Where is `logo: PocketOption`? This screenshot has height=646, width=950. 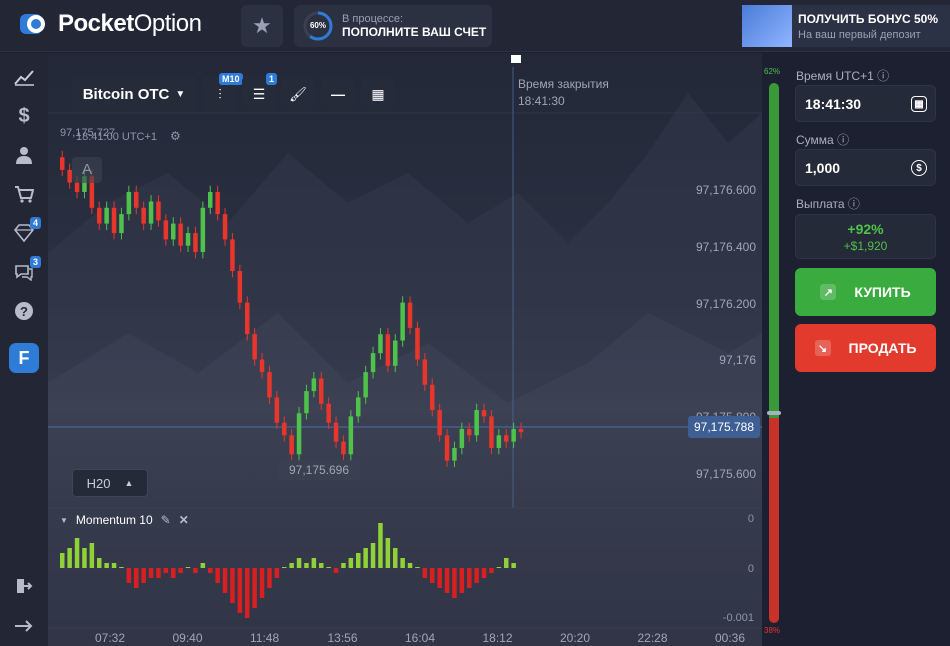
logo: PocketOption is located at coordinates (110, 24).